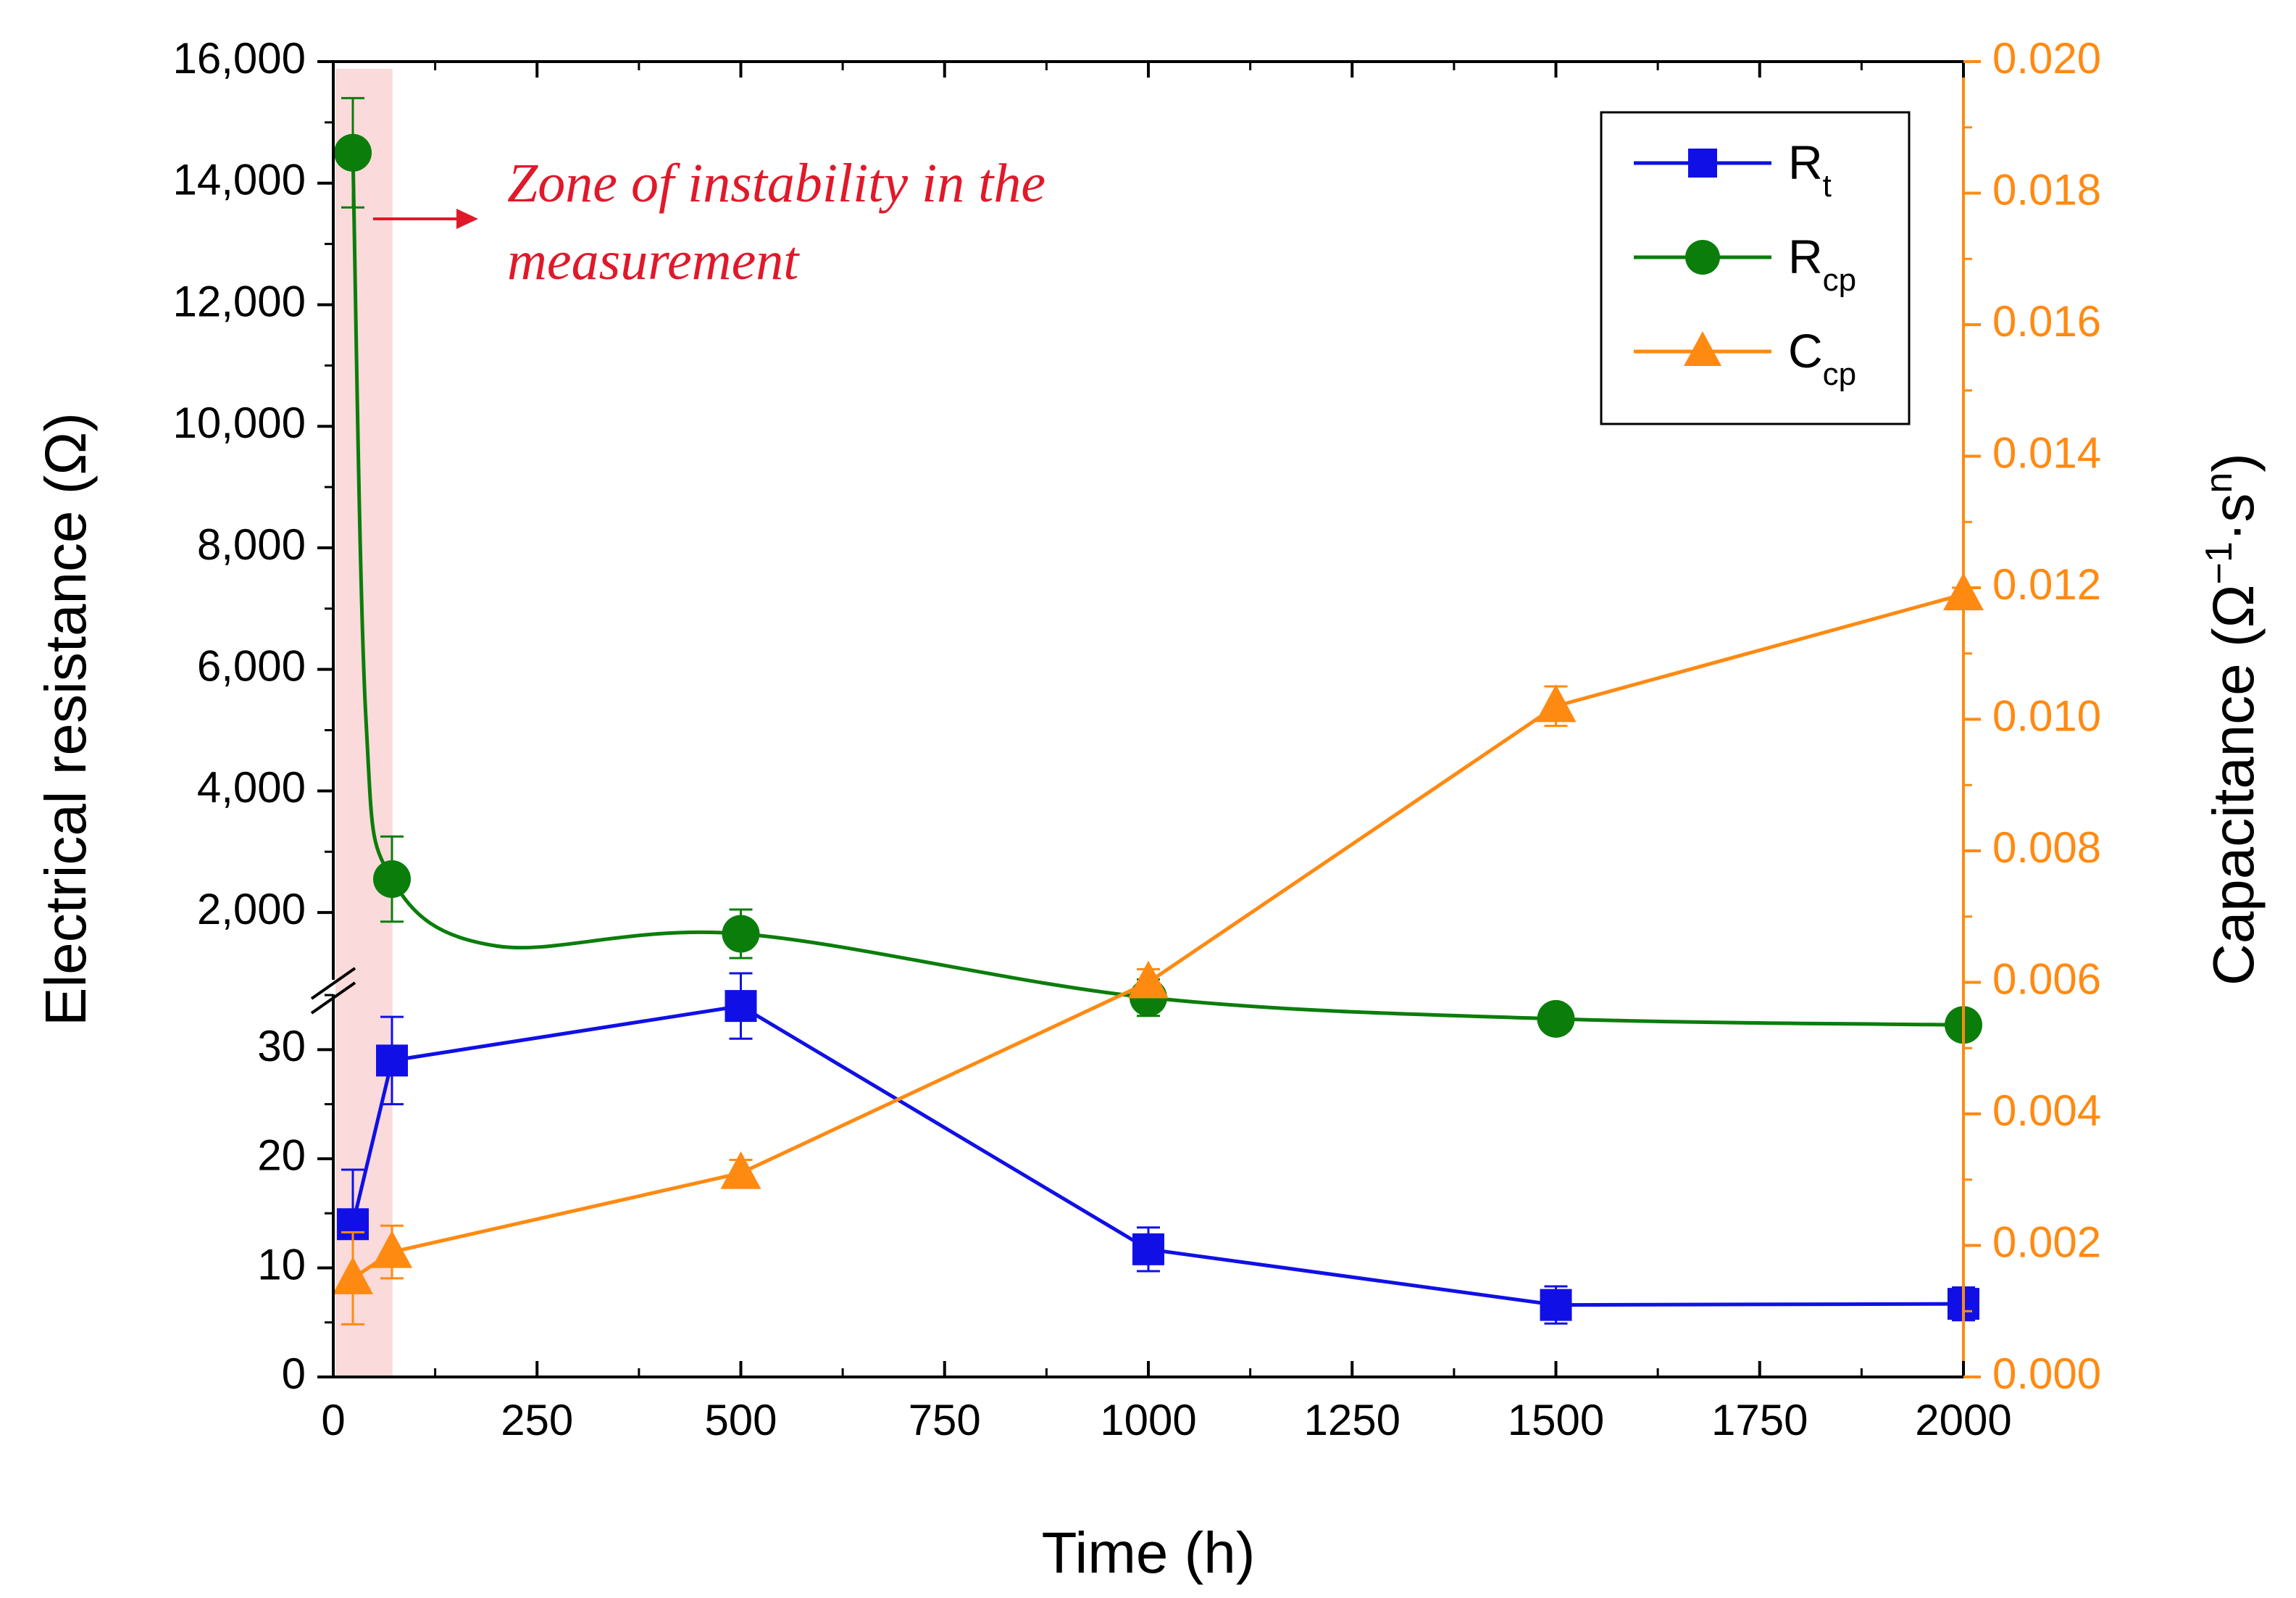 Image resolution: width=2296 pixels, height=1598 pixels. What do you see at coordinates (1352, 1420) in the screenshot?
I see `x-tick-label: 1250` at bounding box center [1352, 1420].